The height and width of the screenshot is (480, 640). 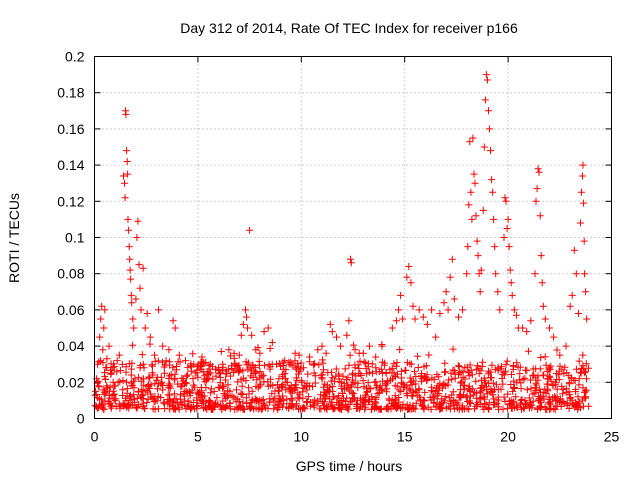 I want to click on y-tick-label: 0.16, so click(x=70, y=129).